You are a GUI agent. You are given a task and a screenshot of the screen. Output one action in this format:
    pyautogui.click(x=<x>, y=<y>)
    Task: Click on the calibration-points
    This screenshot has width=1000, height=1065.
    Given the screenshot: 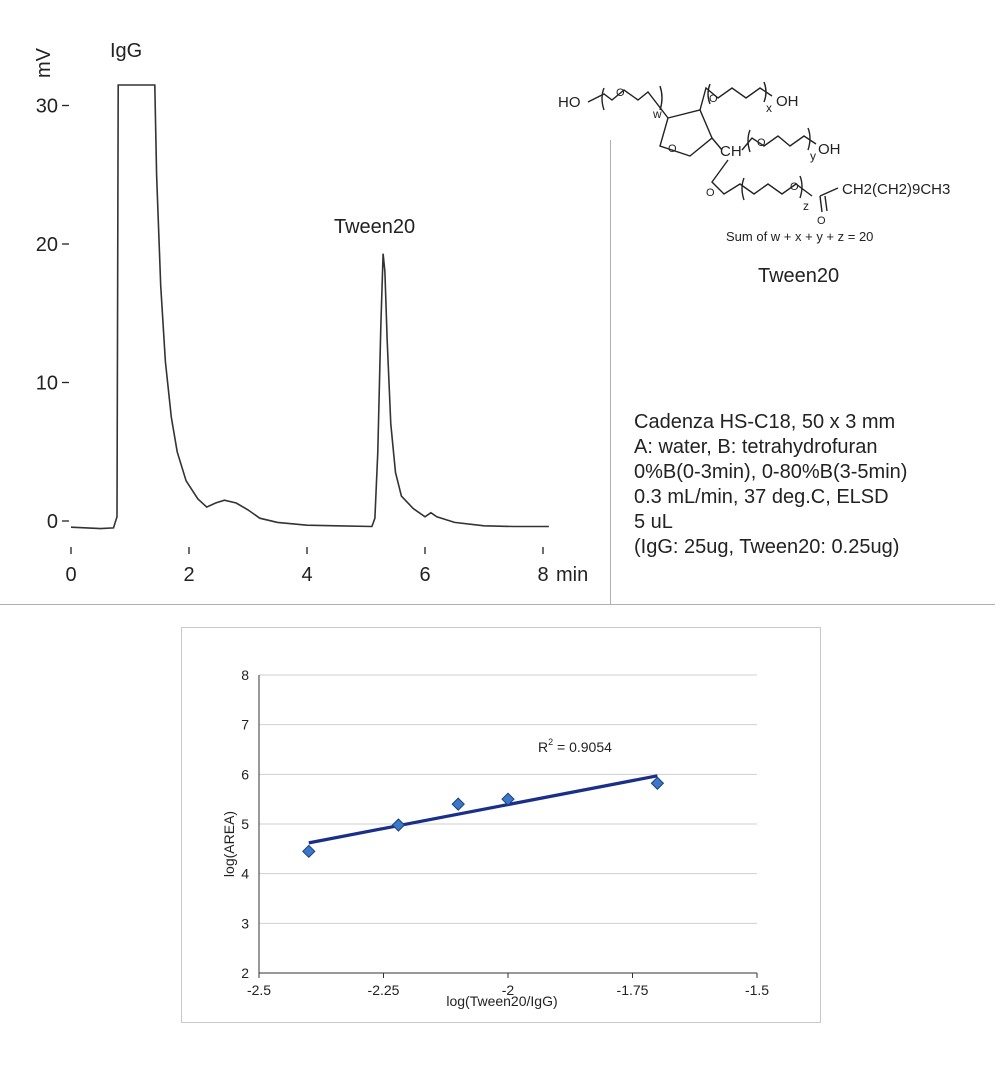 What is the action you would take?
    pyautogui.click(x=483, y=817)
    